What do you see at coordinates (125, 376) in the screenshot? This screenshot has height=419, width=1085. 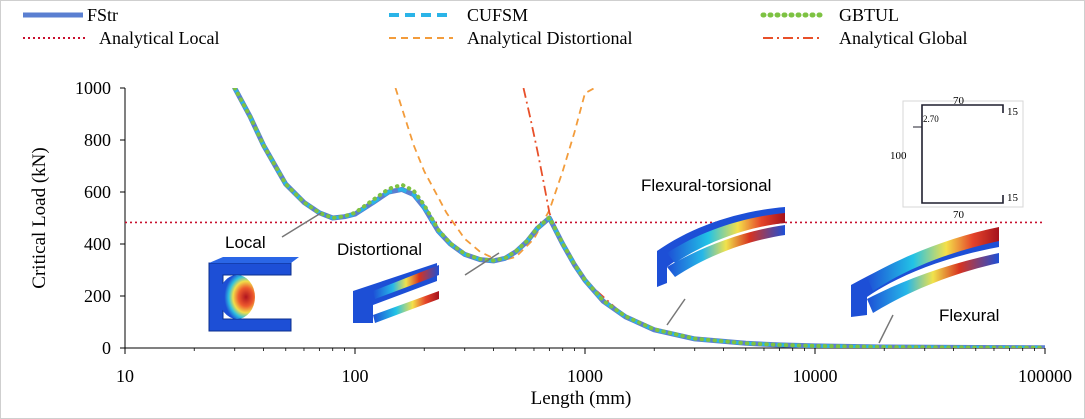 I see `x-tick-label: 10` at bounding box center [125, 376].